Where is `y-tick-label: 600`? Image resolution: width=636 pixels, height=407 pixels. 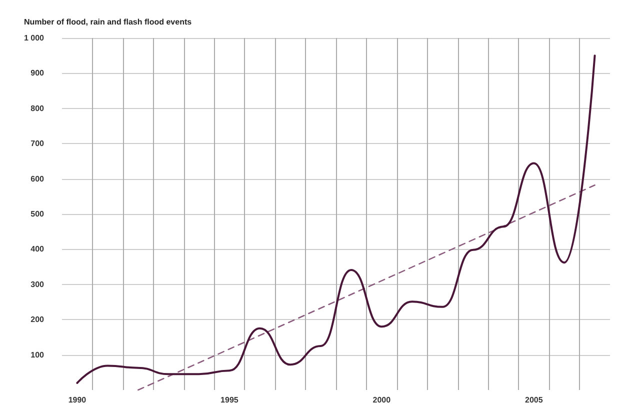 y-tick-label: 600 is located at coordinates (37, 179).